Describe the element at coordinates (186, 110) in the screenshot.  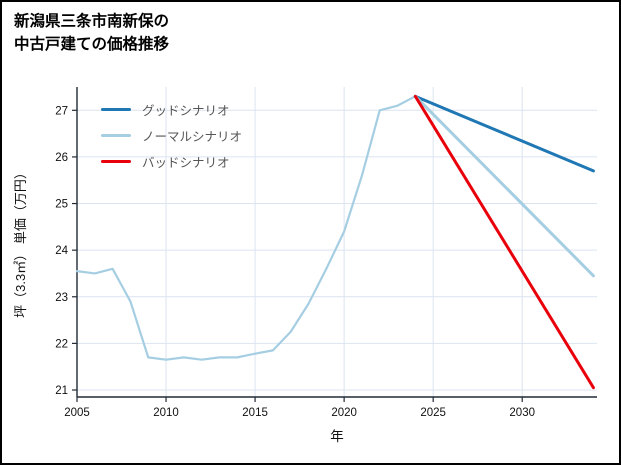
I see `legend-label-good-scenario: グッドシナリオ` at that location.